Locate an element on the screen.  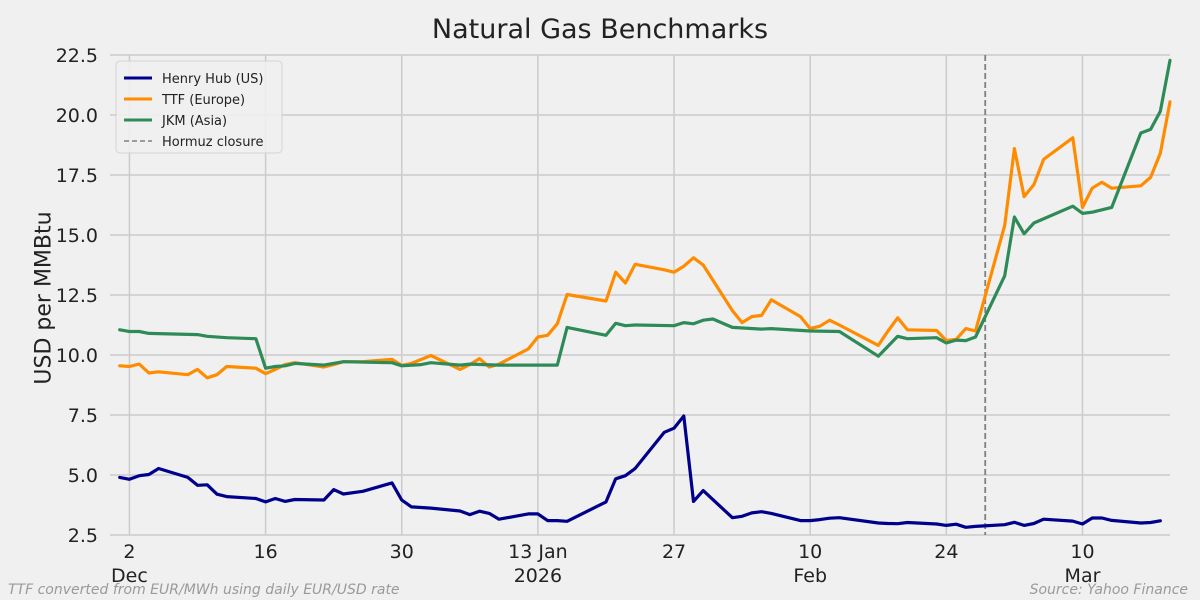
y-tick-label: 7.5 is located at coordinates (83, 416).